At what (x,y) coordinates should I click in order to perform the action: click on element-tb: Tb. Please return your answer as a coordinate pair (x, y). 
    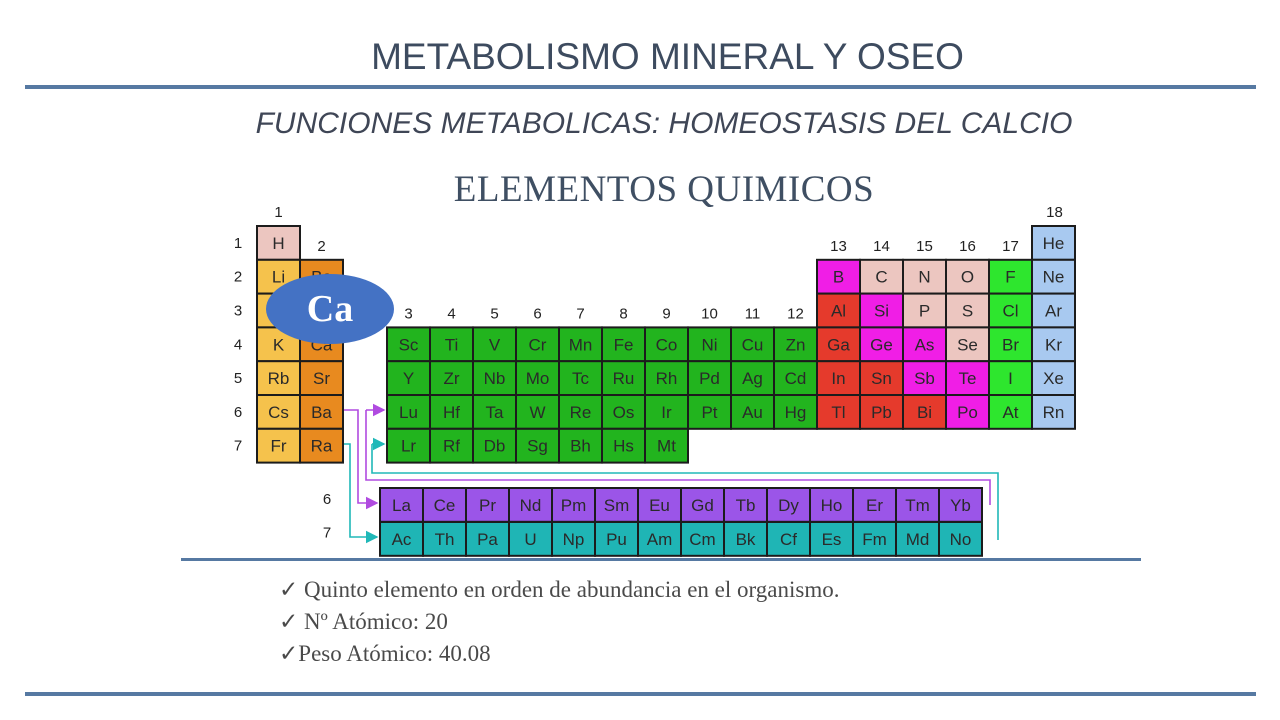
    Looking at the image, I should click on (745, 505).